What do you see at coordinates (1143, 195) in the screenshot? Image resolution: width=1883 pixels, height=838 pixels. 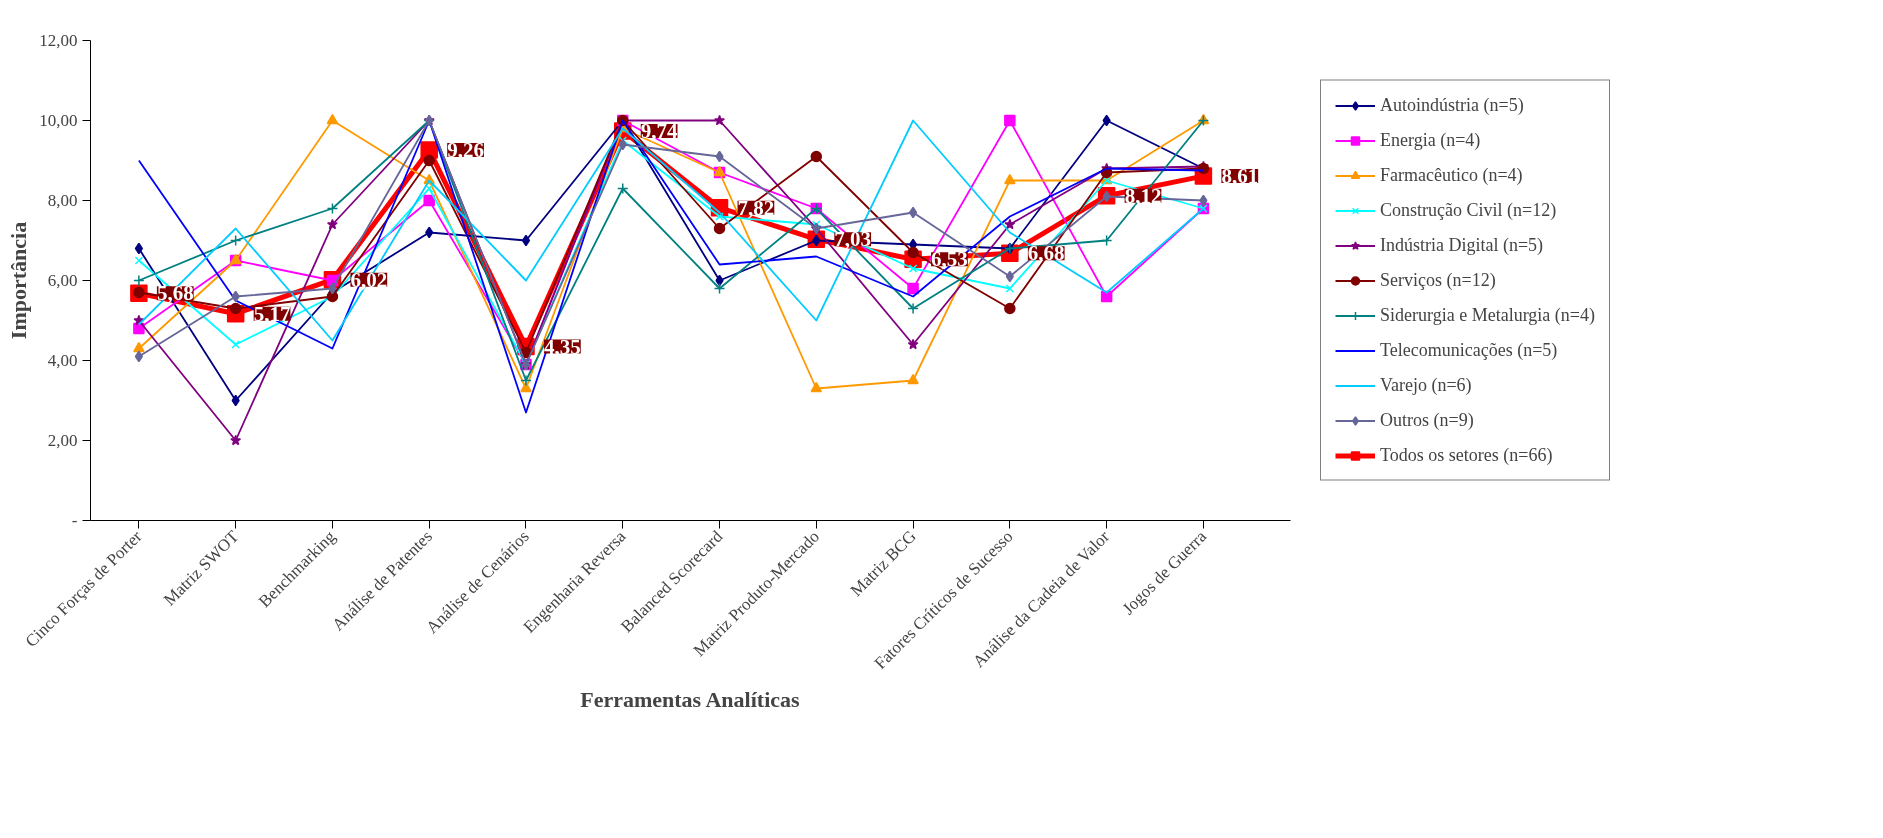 I see `data-label: 8,12` at bounding box center [1143, 195].